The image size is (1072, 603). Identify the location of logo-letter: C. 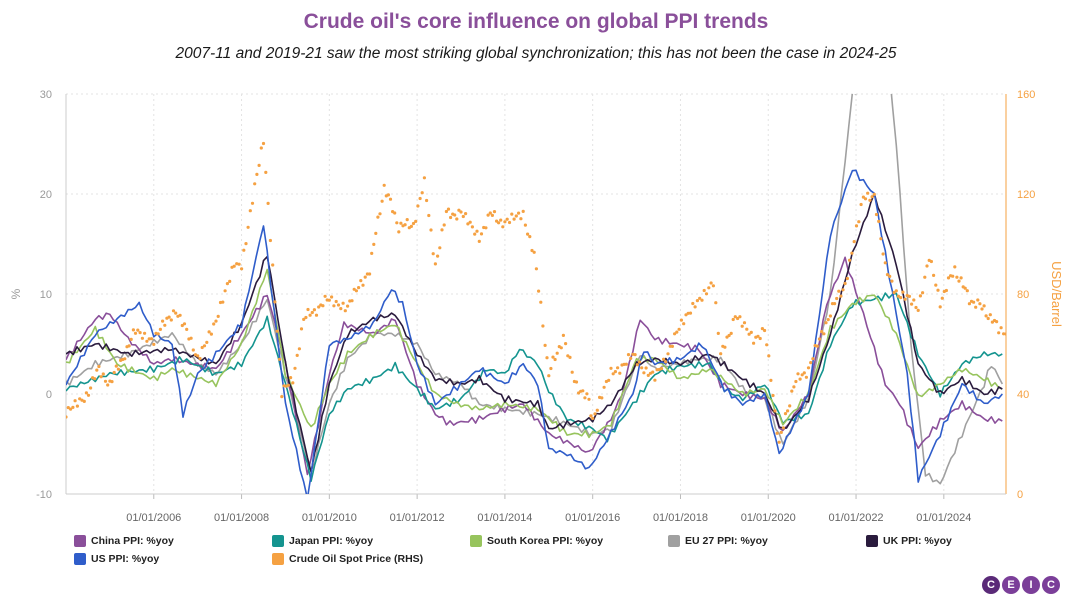
(991, 585).